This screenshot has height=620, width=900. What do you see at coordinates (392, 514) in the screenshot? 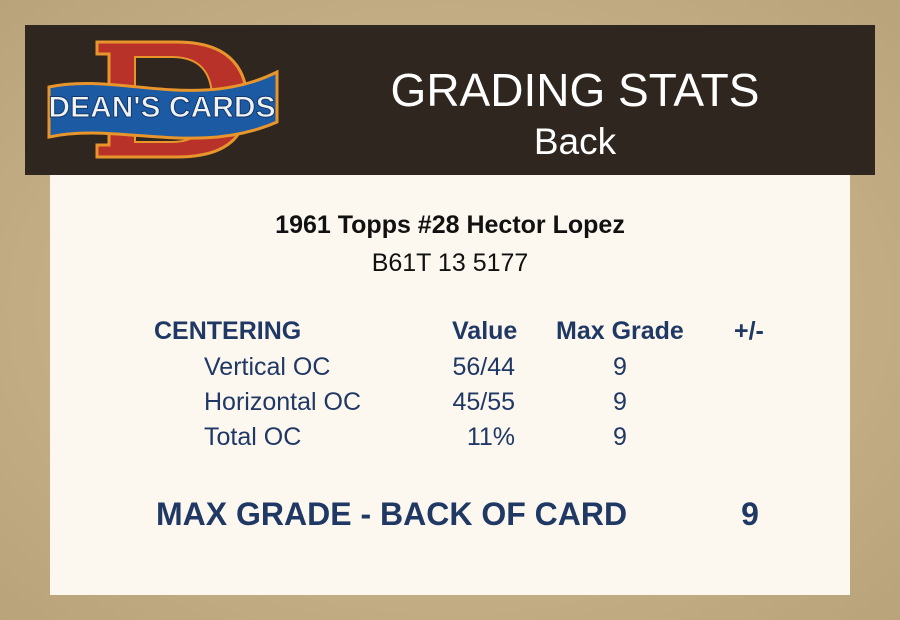
I see `summary-label: MAX GRADE - BACK OF CARD` at bounding box center [392, 514].